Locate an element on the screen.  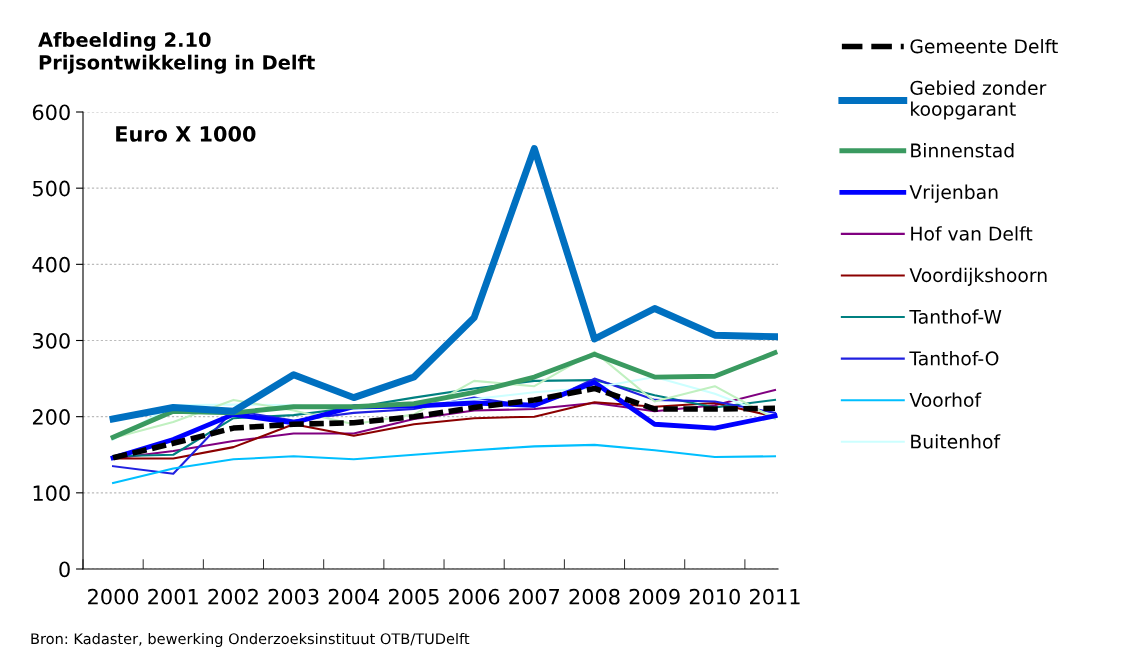
legend-label: Binnenstad is located at coordinates (962, 150).